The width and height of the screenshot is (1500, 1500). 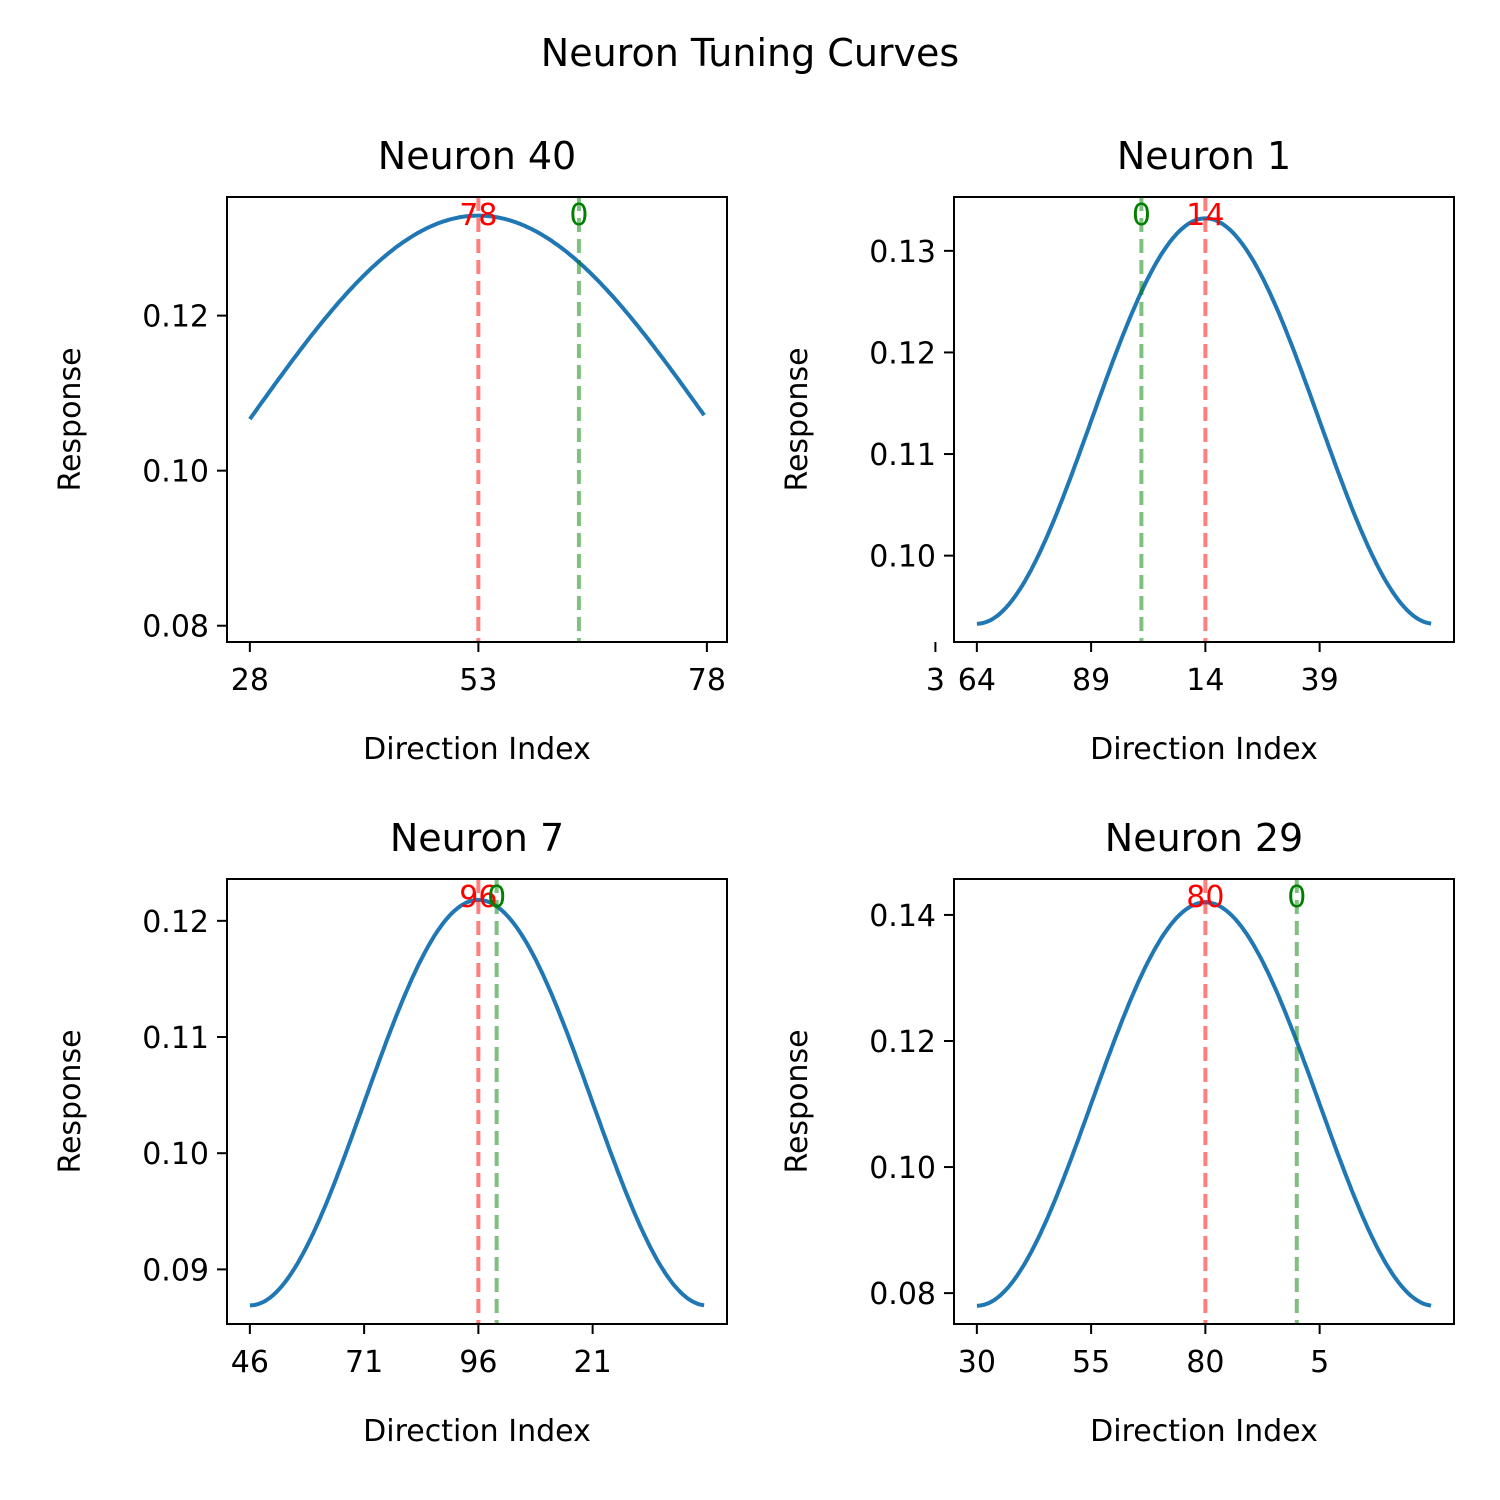 I want to click on figure-title: Neuron Tuning Curves, so click(x=750, y=53).